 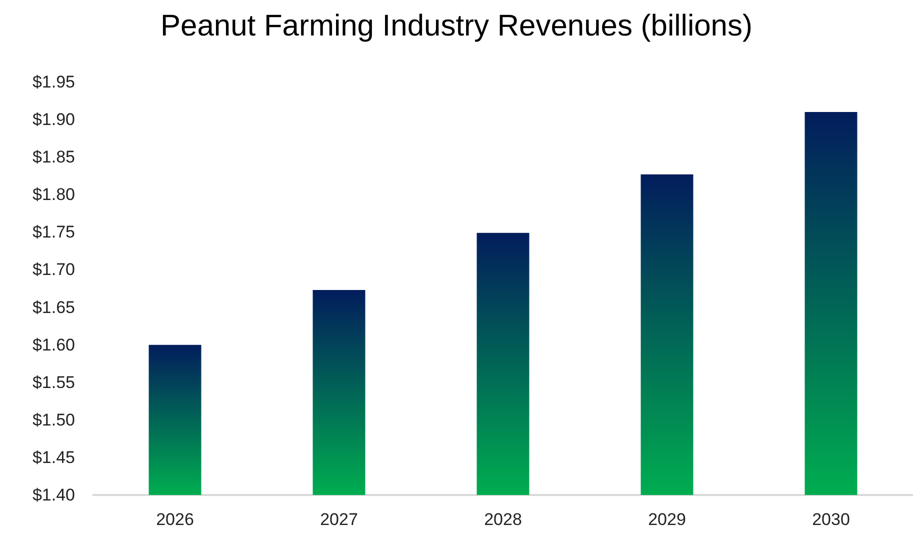 What do you see at coordinates (53, 270) in the screenshot?
I see `y-tick-label: $1.70` at bounding box center [53, 270].